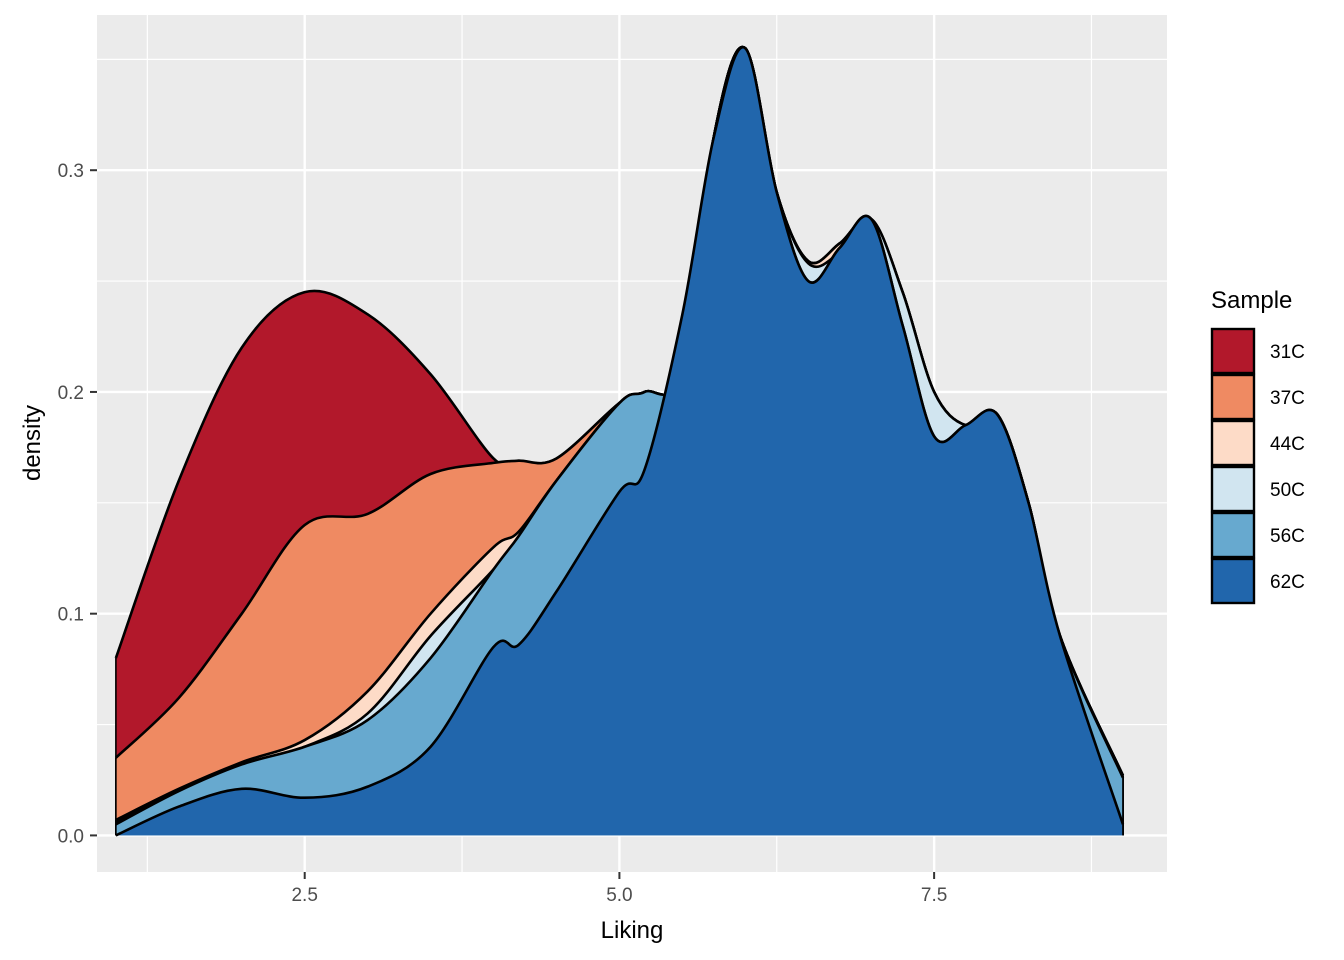 The image size is (1344, 960). What do you see at coordinates (1287, 582) in the screenshot?
I see `legend-label-62C: 62C` at bounding box center [1287, 582].